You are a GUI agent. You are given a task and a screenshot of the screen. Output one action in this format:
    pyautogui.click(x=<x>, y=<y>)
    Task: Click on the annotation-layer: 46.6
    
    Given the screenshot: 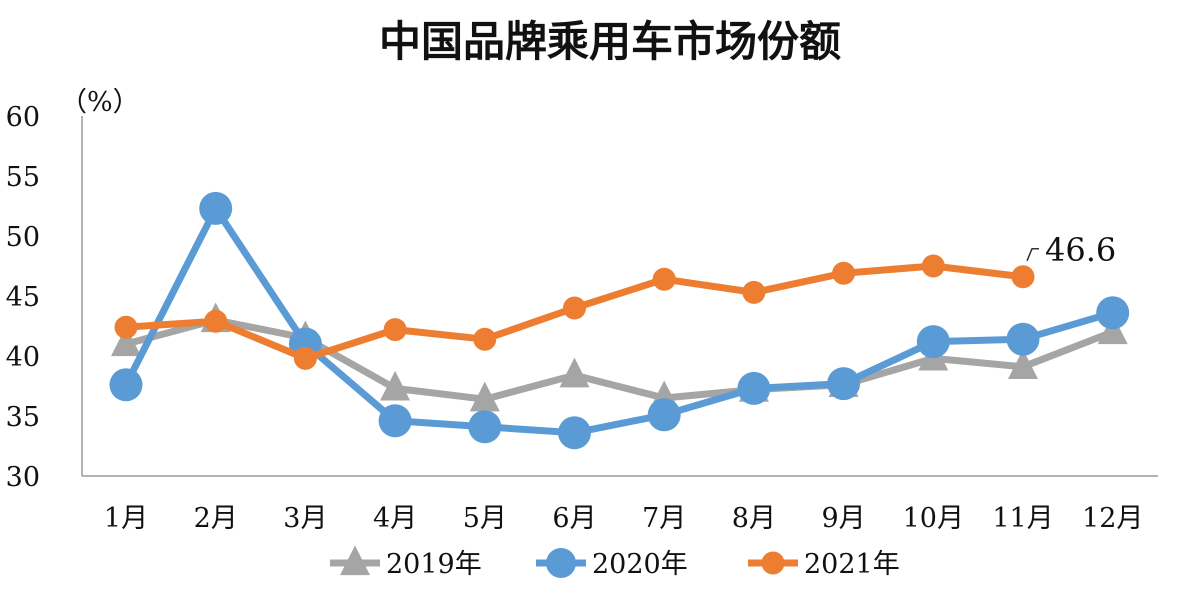 What is the action you would take?
    pyautogui.click(x=1071, y=250)
    